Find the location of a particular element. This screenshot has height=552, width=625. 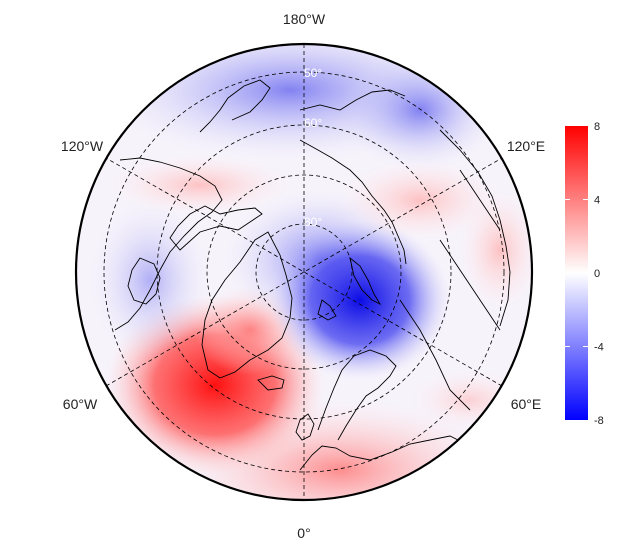

lon-label-upper-left: 120°W is located at coordinates (82, 146).